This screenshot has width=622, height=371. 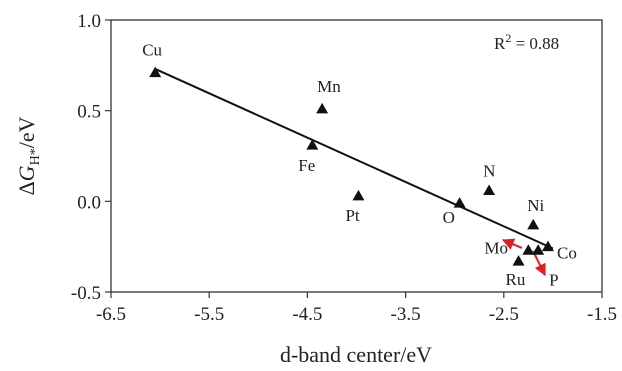 What do you see at coordinates (539, 263) in the screenshot?
I see `p-shift-arrow` at bounding box center [539, 263].